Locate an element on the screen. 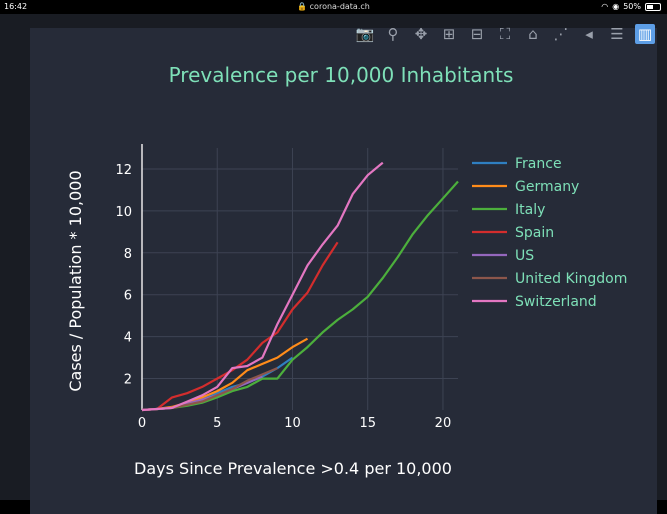 The width and height of the screenshot is (667, 514). x-axis-label: Days Since Prevalence >0.4 per 10,000 is located at coordinates (293, 468).